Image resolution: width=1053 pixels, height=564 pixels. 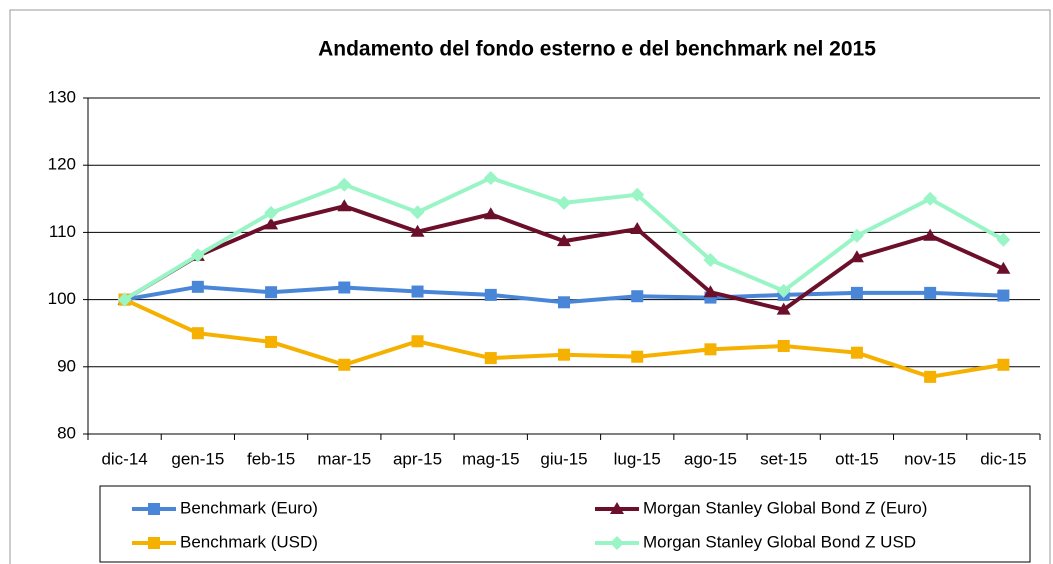 What do you see at coordinates (563, 338) in the screenshot?
I see `line` at bounding box center [563, 338].